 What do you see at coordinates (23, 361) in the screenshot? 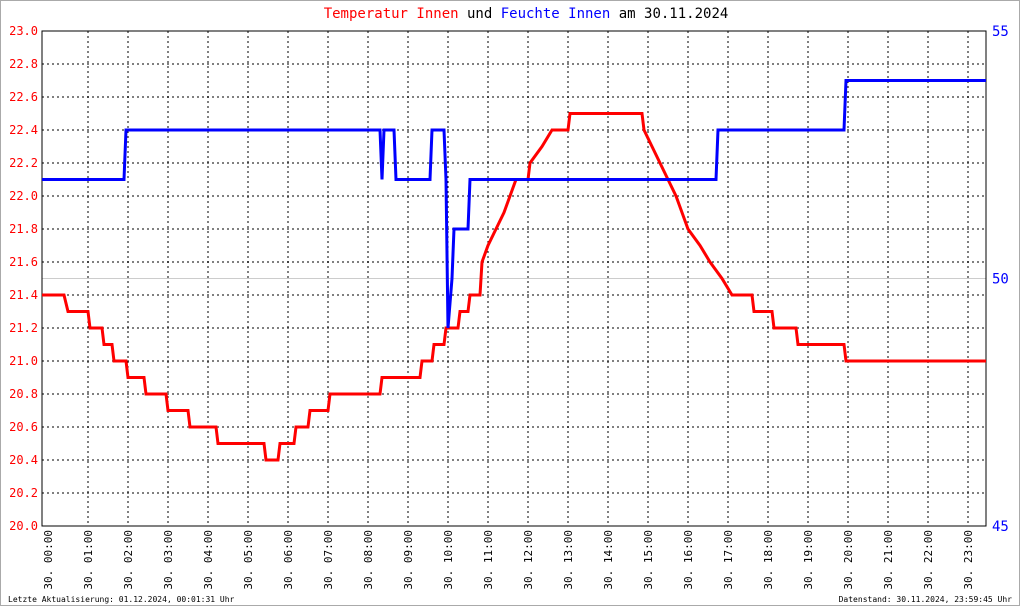
I see `y-tick-label: 21.0` at bounding box center [23, 361].